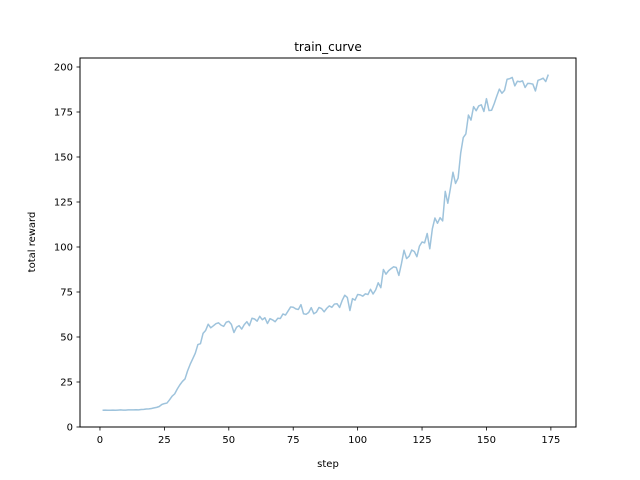  What do you see at coordinates (66, 293) in the screenshot?
I see `y-tick-label: 75` at bounding box center [66, 293].